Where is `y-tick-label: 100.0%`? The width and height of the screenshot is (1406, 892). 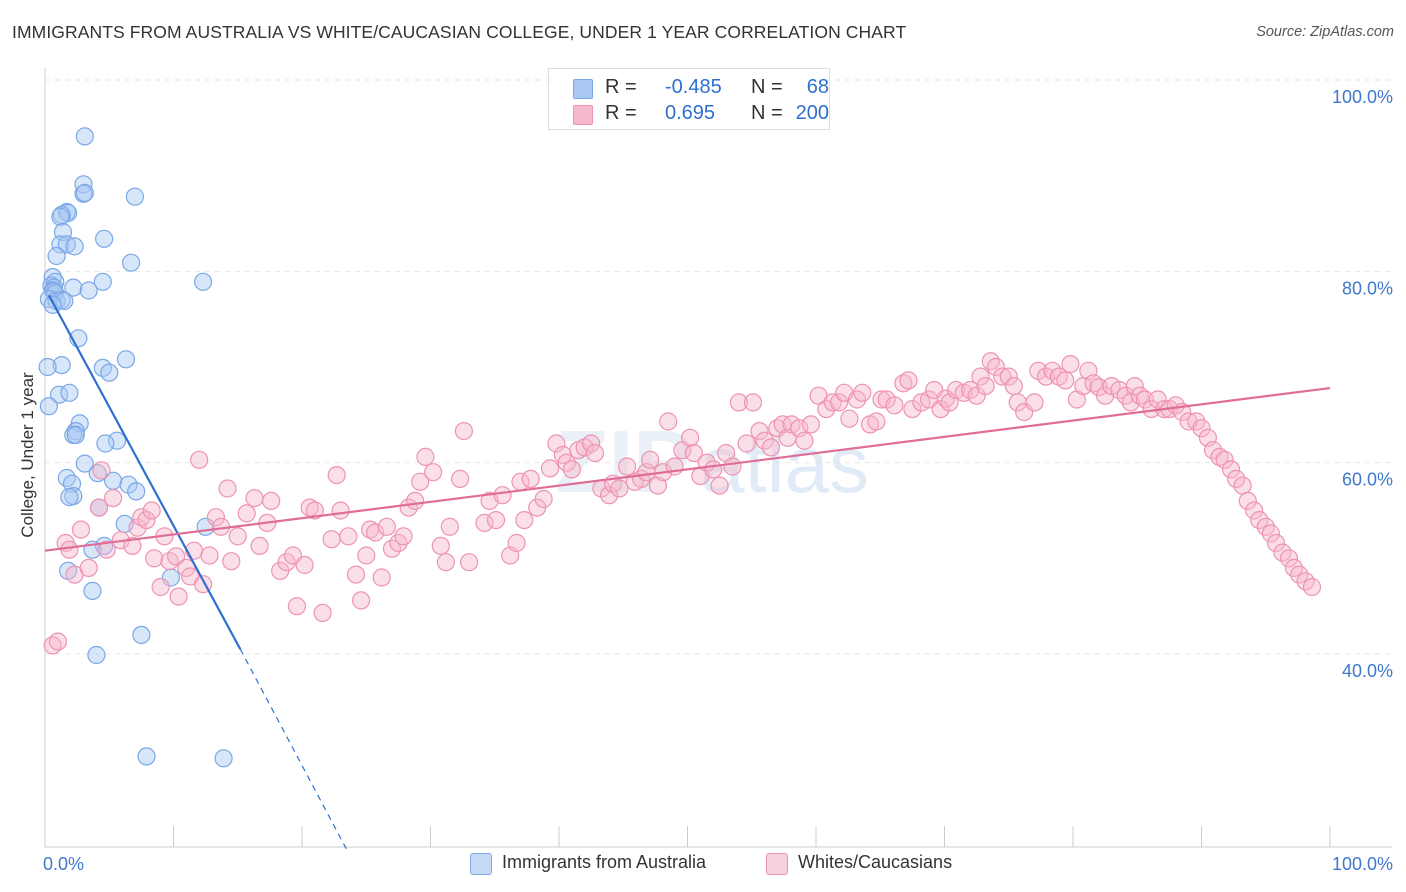
y-tick-label: 100.0% is located at coordinates (1362, 97).